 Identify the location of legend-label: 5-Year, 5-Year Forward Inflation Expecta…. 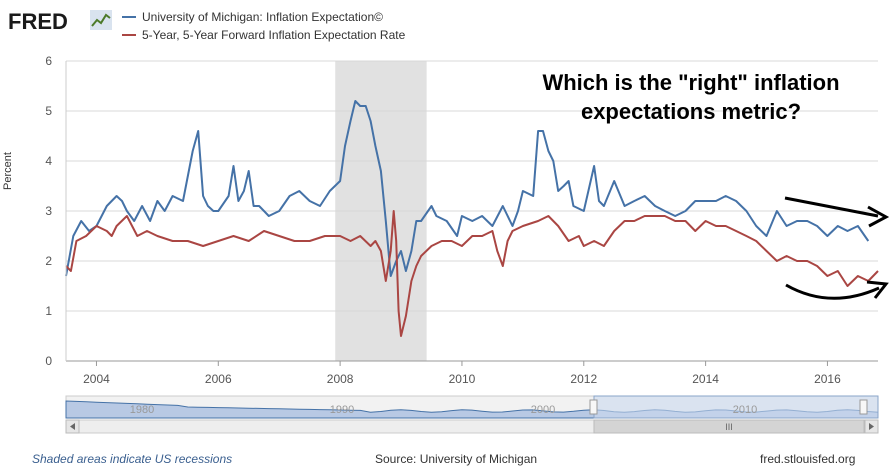
(274, 35).